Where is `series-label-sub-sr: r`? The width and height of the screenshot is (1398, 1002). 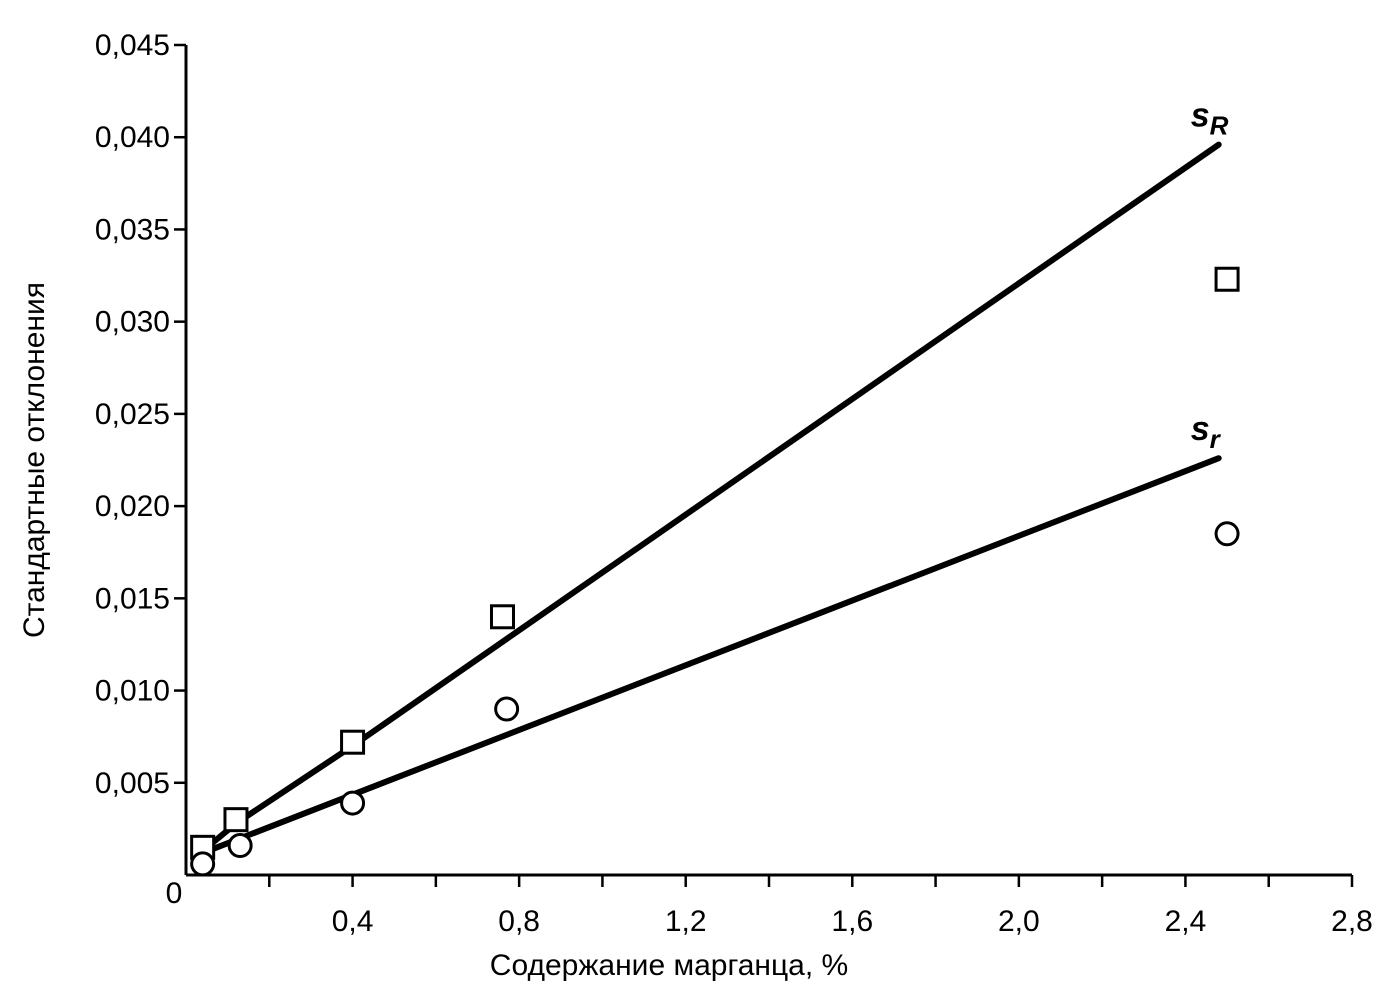 series-label-sub-sr: r is located at coordinates (1216, 439).